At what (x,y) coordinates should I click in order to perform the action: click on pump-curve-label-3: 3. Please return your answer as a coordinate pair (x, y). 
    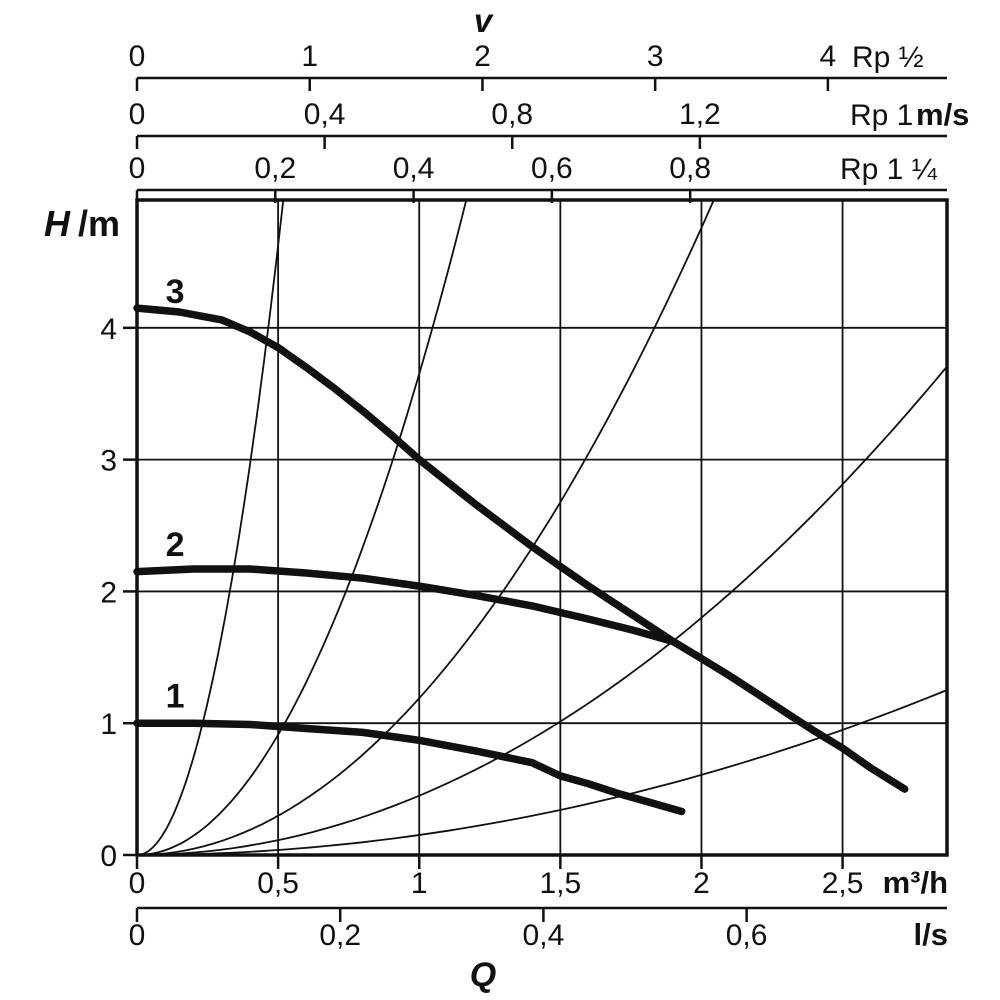
    Looking at the image, I should click on (175, 292).